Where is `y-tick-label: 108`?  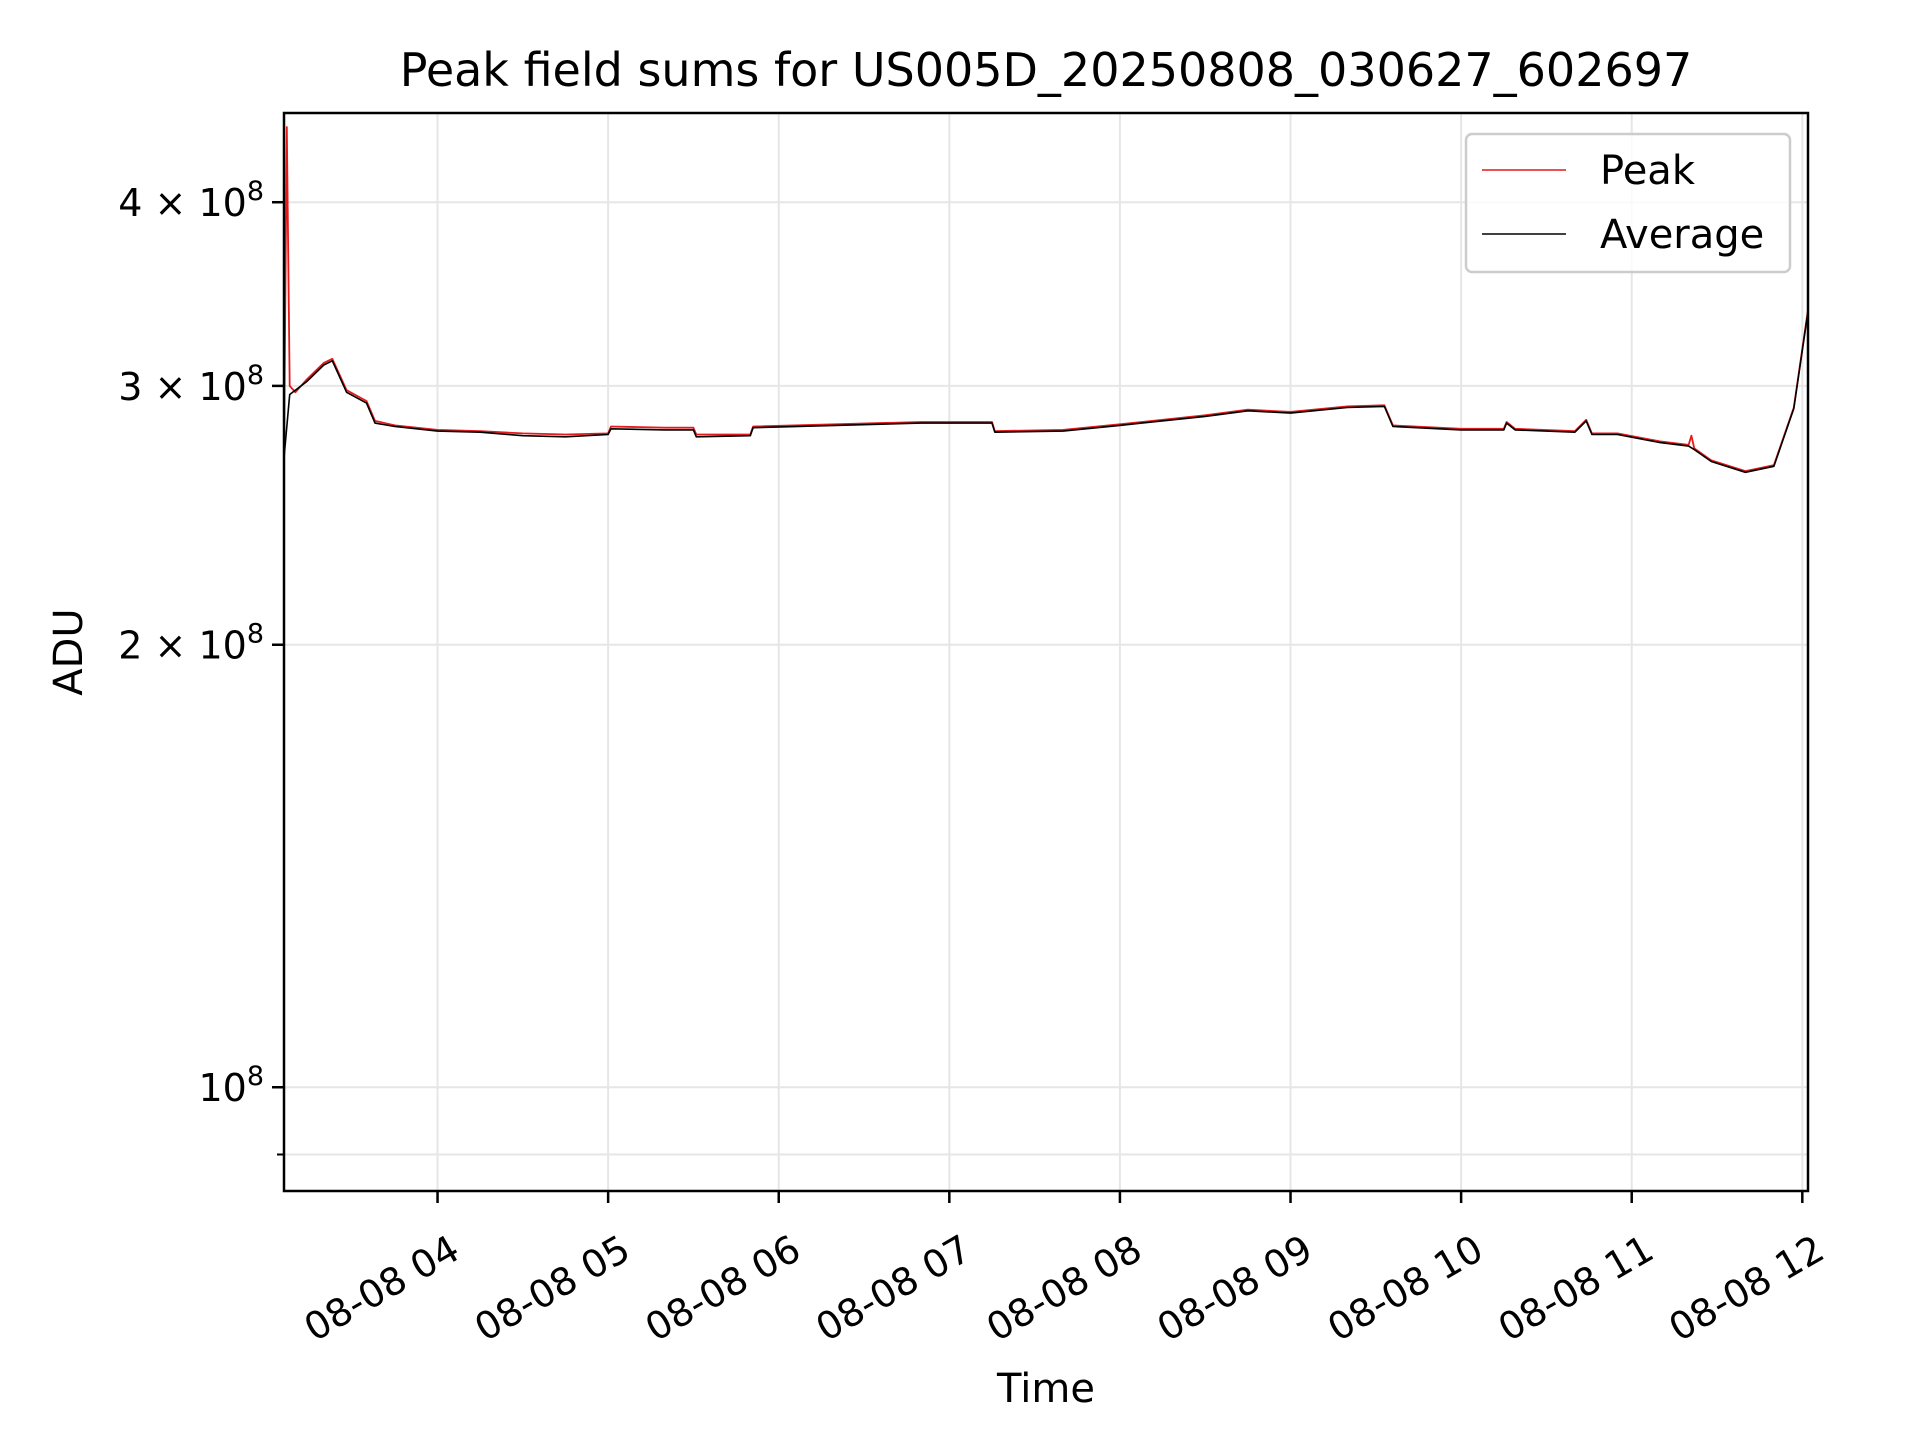 y-tick-label: 108 is located at coordinates (231, 1085).